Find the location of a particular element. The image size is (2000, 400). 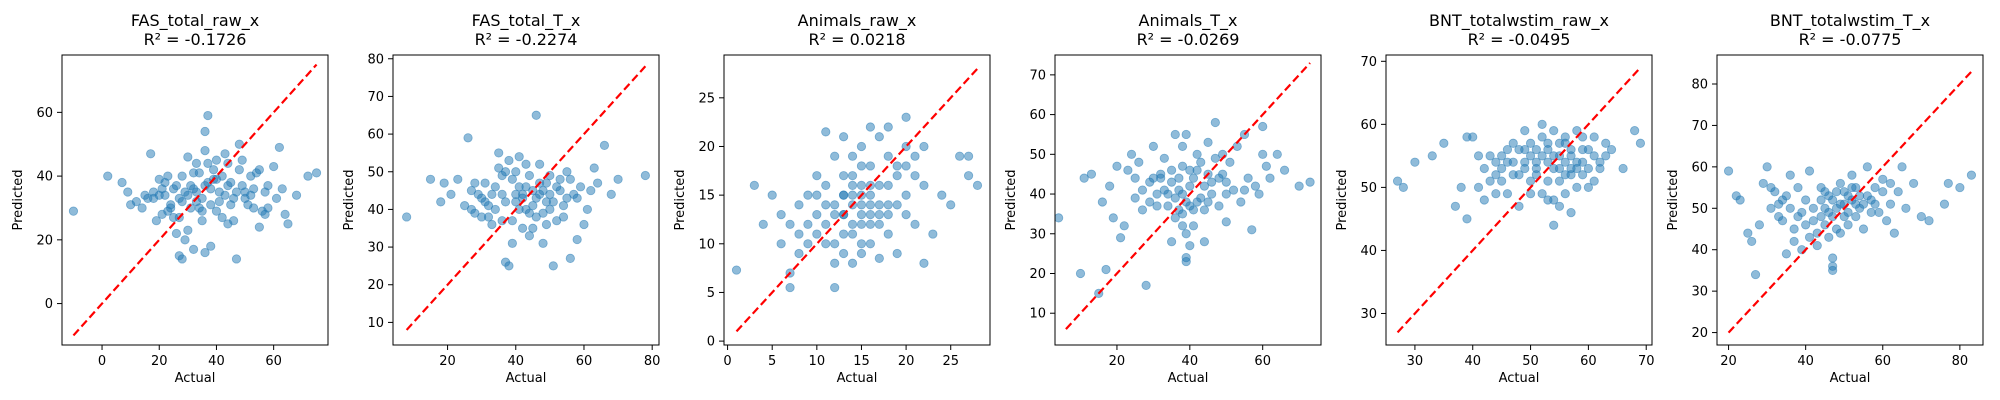

x-tick-label: 20 is located at coordinates (447, 361).